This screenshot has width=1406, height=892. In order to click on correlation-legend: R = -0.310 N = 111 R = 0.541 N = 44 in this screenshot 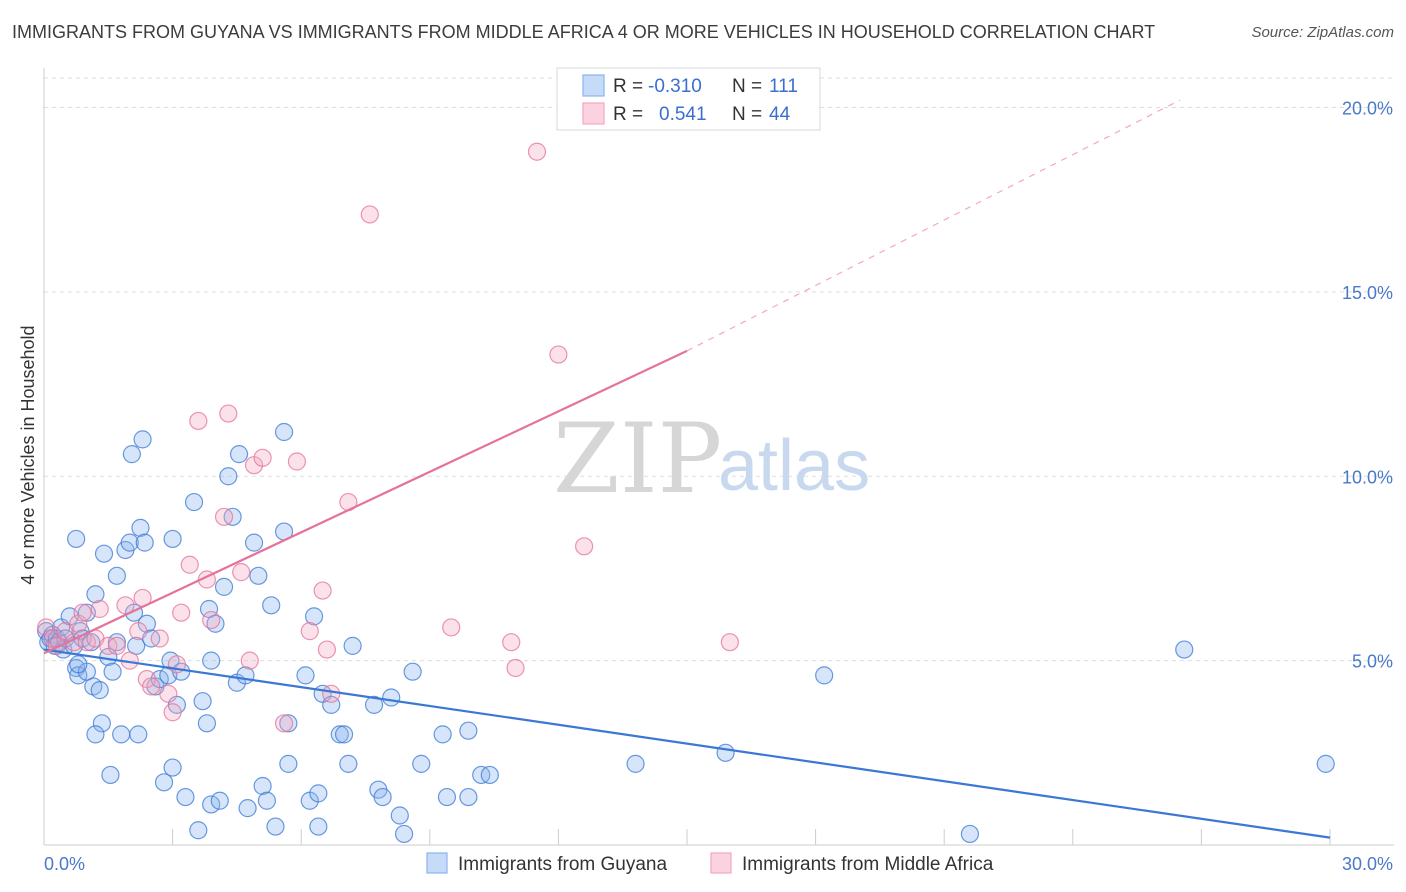, I will do `click(688, 99)`.